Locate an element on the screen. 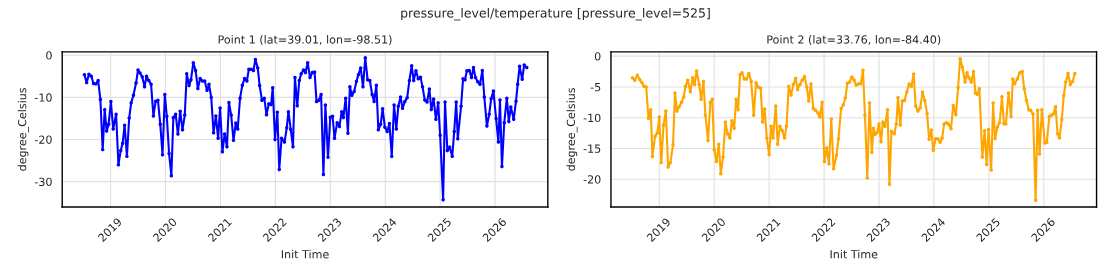 The image size is (1111, 266). y-tick-label: -5 is located at coordinates (595, 87).